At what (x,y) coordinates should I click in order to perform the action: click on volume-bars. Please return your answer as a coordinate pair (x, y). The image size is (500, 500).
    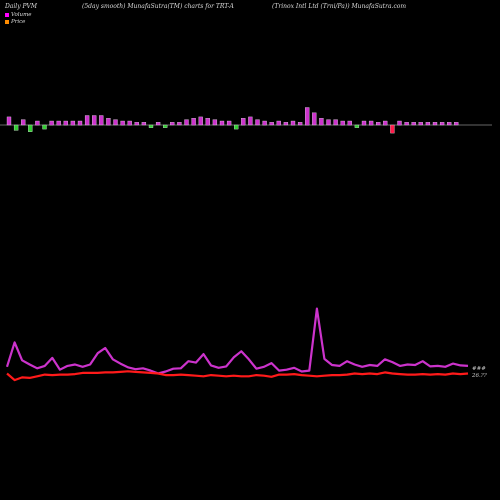
    Looking at the image, I should click on (232, 120).